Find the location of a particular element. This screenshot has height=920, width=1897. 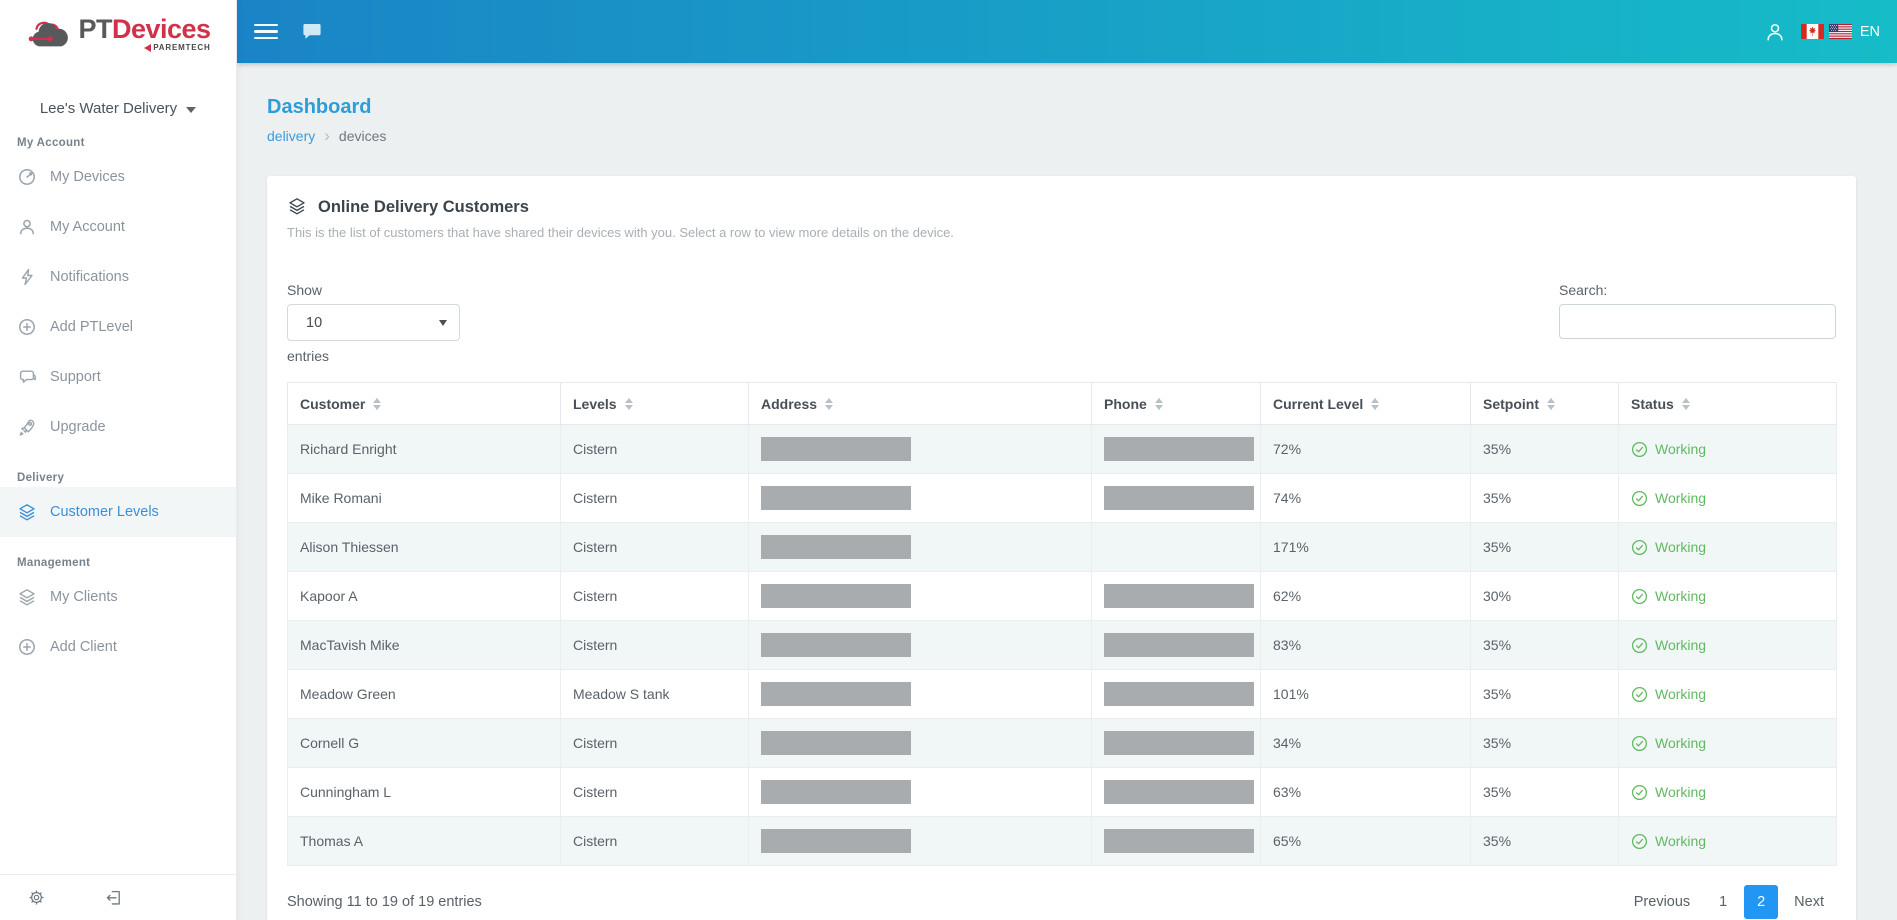

canada-flag-icon is located at coordinates (1812, 31).